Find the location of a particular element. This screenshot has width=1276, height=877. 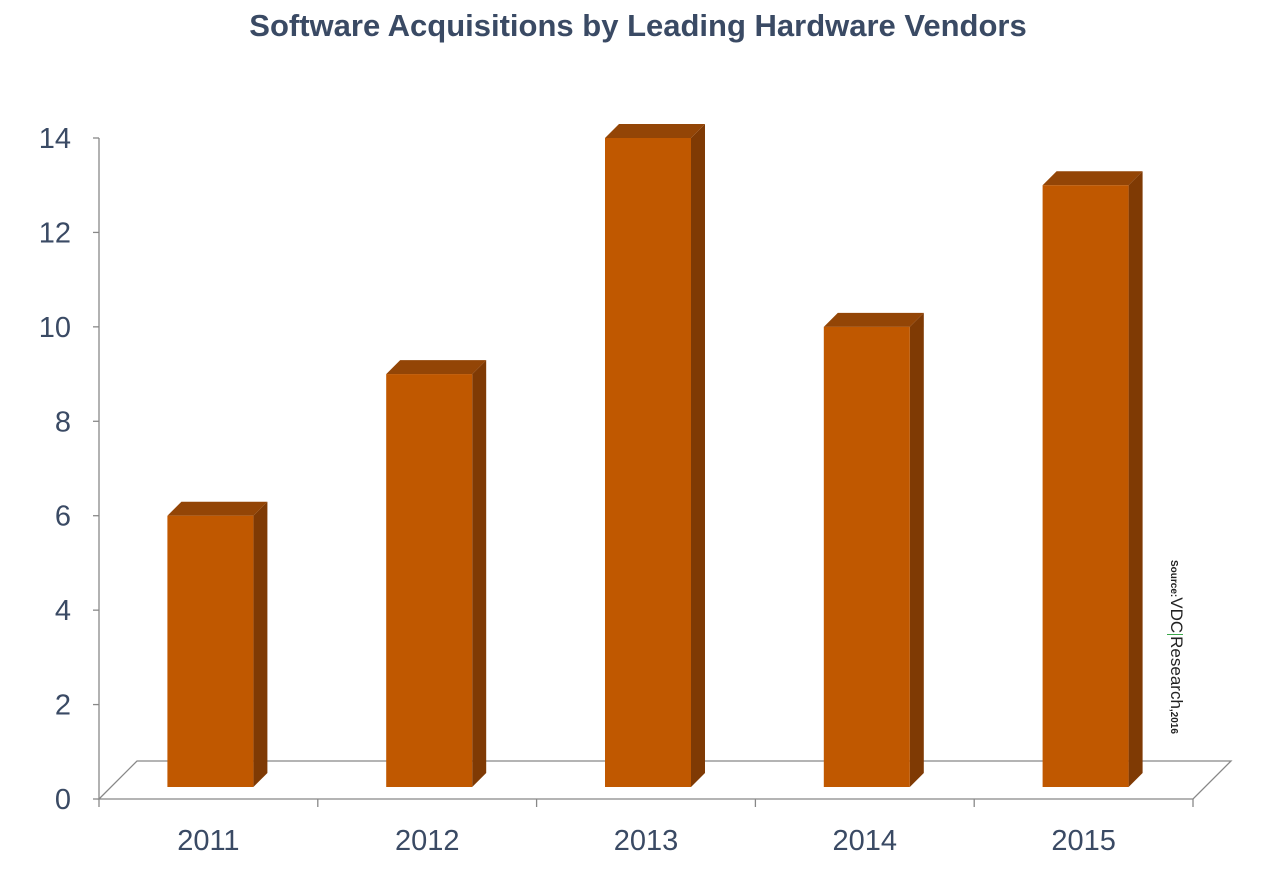

y-tick-label: 6 is located at coordinates (63, 517).